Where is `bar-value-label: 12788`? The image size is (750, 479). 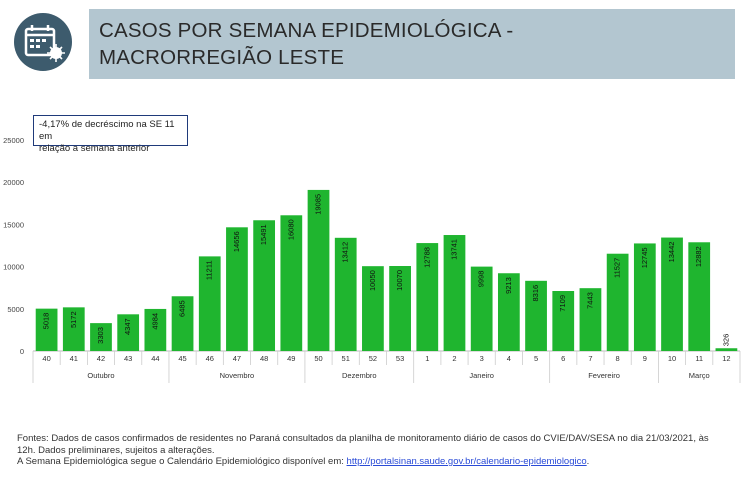
bar-value-label: 12788 is located at coordinates (426, 257).